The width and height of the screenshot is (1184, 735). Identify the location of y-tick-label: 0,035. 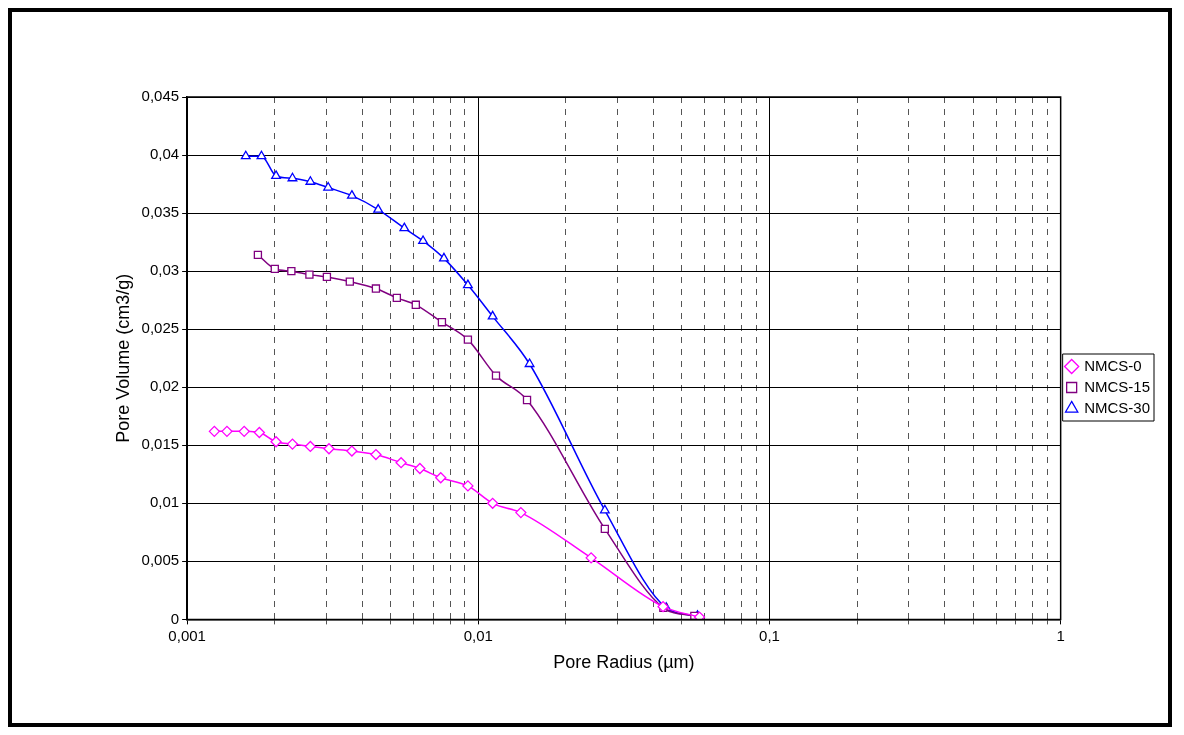
(160, 212).